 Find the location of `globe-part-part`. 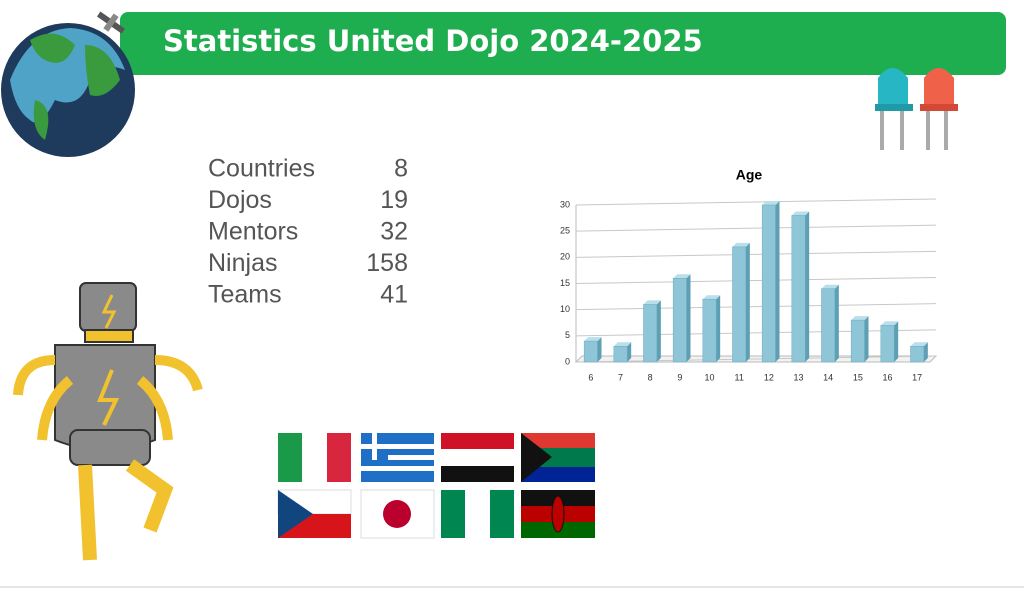

globe-part-part is located at coordinates (111, 22).